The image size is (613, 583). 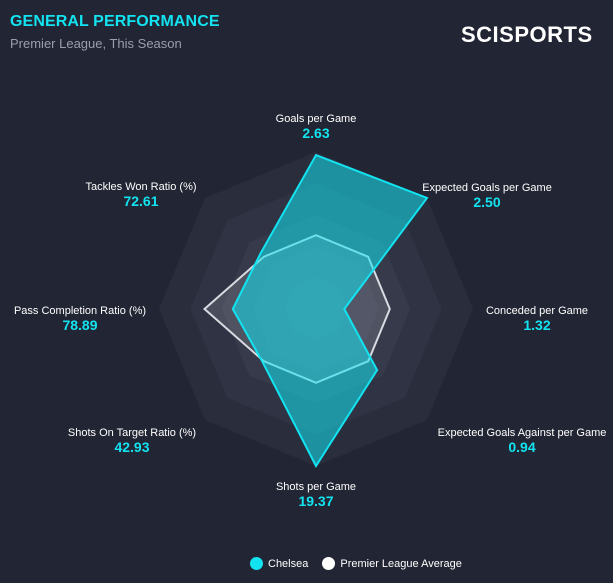 What do you see at coordinates (401, 563) in the screenshot?
I see `legend-label-average: Premier League Average` at bounding box center [401, 563].